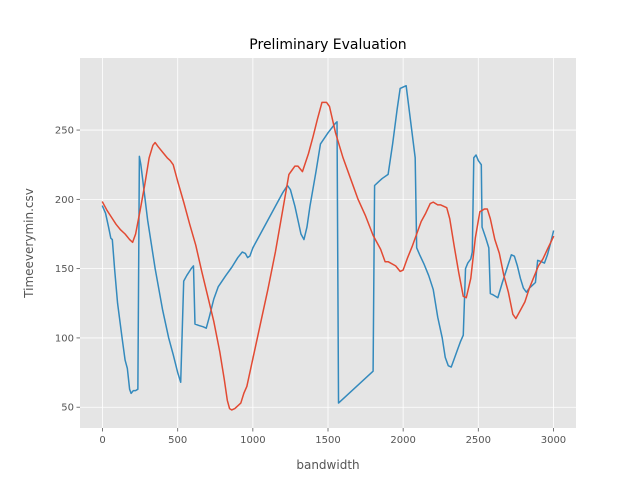 The width and height of the screenshot is (640, 480). I want to click on y-tick-label: 100, so click(64, 338).